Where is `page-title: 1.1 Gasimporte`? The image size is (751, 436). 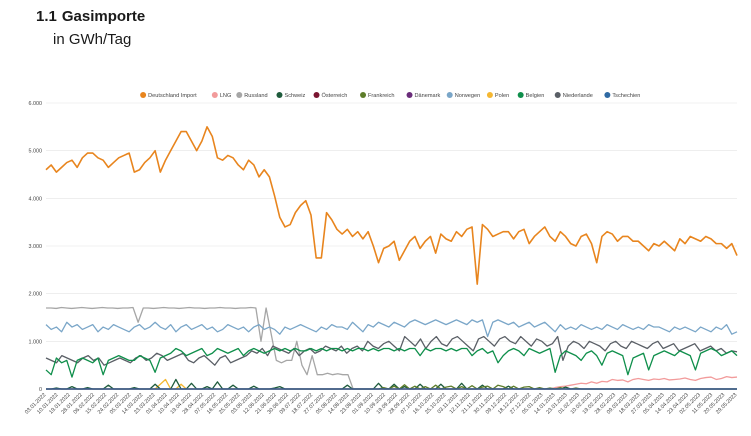
page-title: 1.1 Gasimporte is located at coordinates (90, 16).